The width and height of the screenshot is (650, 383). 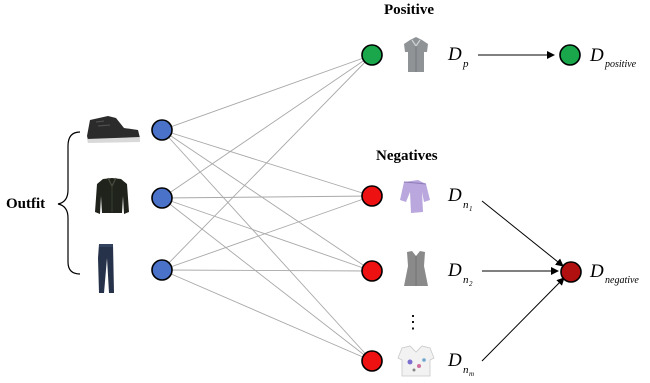 What do you see at coordinates (570, 55) in the screenshot?
I see `positive-aggregate-node` at bounding box center [570, 55].